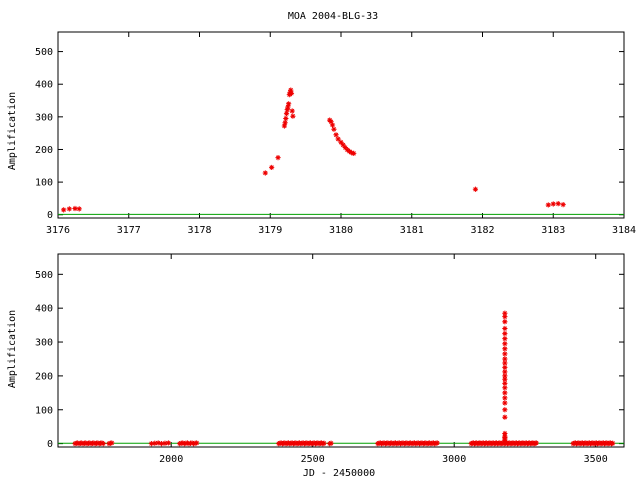 The height and width of the screenshot is (480, 640). I want to click on x-tick-label: 3180, so click(341, 230).